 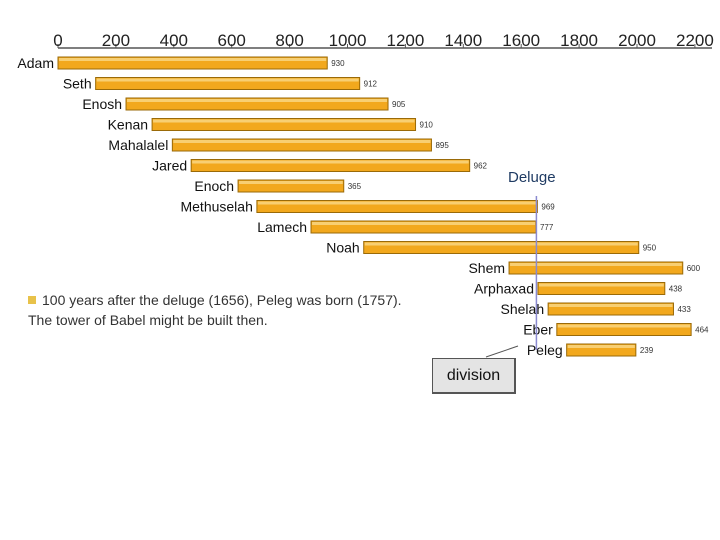 I want to click on name-label-mahalalel: Mahalalel, so click(x=138, y=145).